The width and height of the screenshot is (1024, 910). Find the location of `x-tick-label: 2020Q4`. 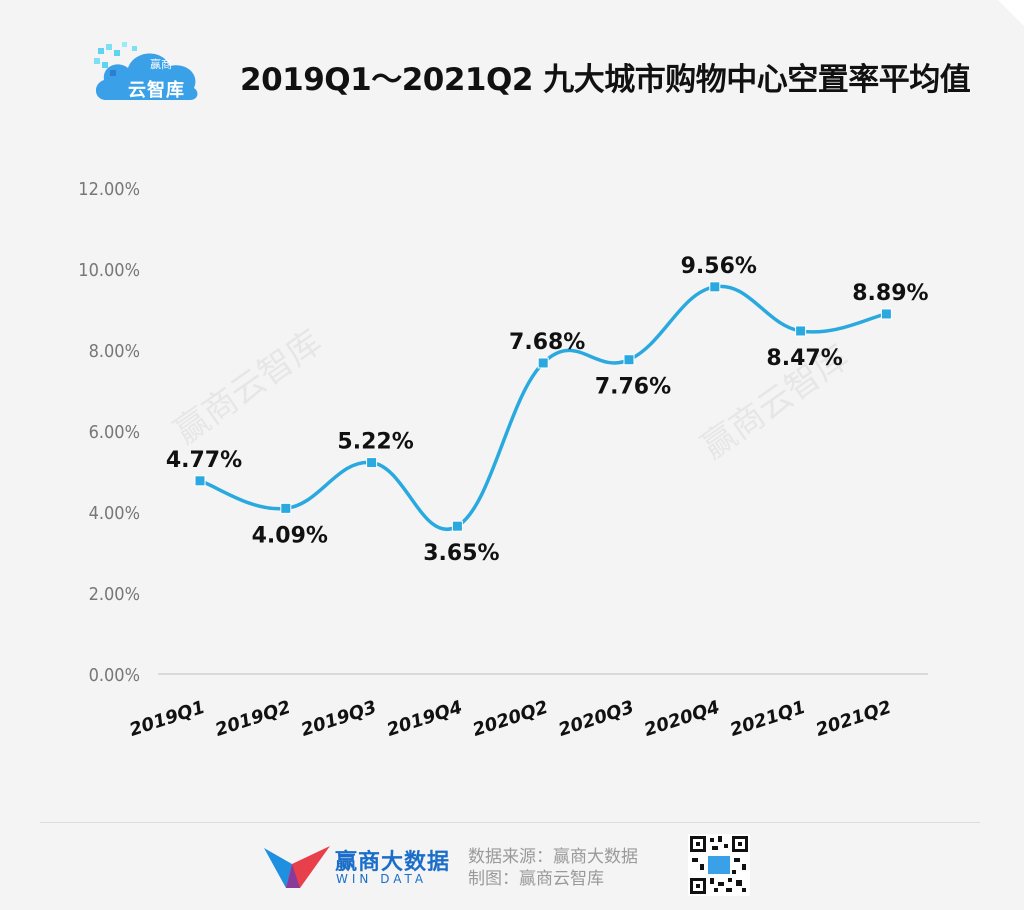

x-tick-label: 2020Q4 is located at coordinates (682, 719).